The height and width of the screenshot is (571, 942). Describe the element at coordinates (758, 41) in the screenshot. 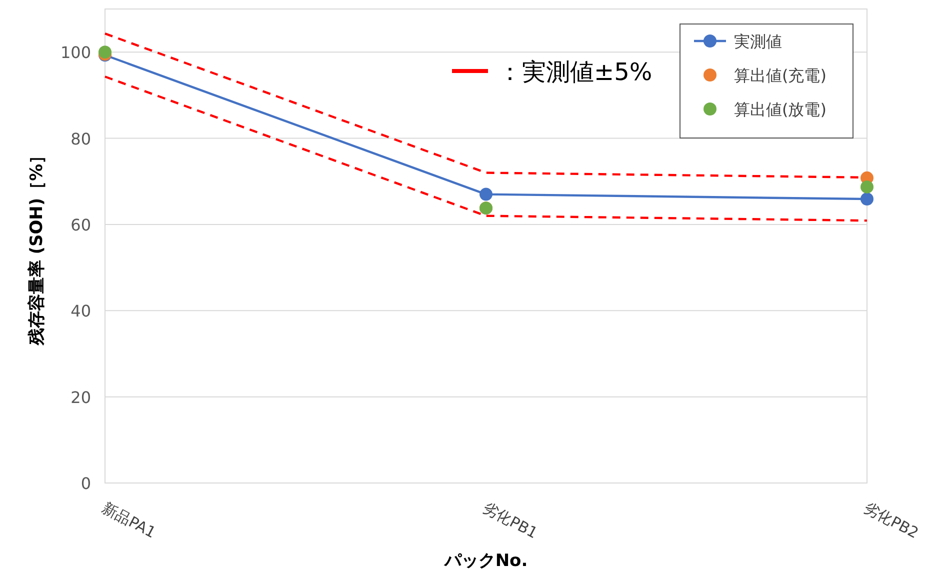

I see `legend-label: 実測値` at that location.